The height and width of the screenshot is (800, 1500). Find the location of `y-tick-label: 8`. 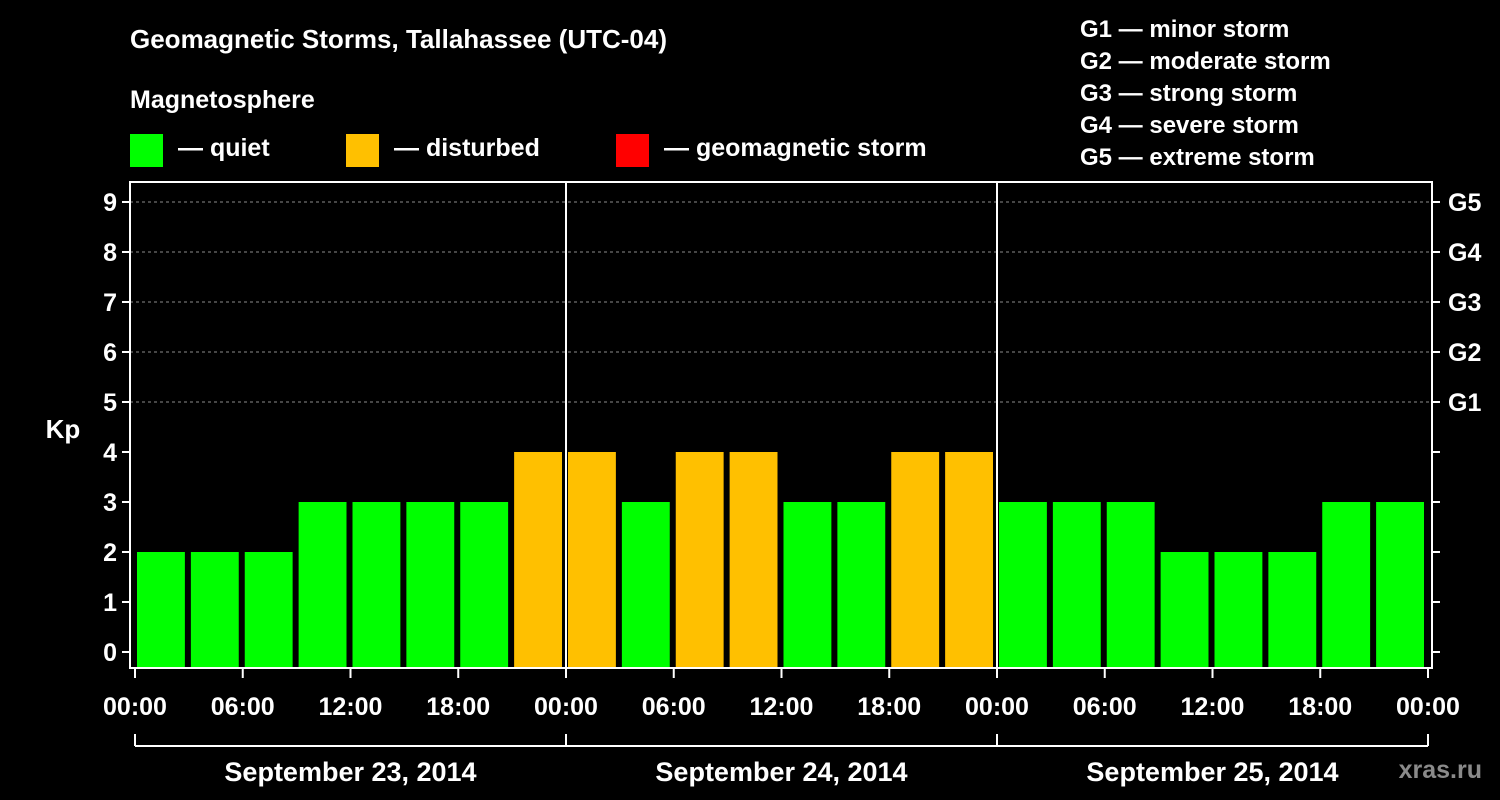

y-tick-label: 8 is located at coordinates (110, 253).